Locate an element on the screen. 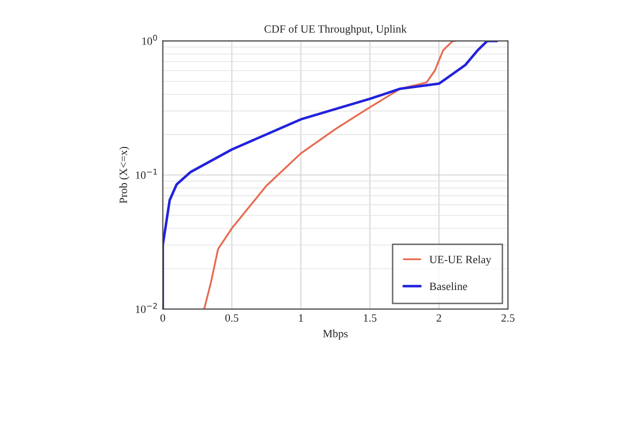  x-tick-label: 0 is located at coordinates (163, 318).